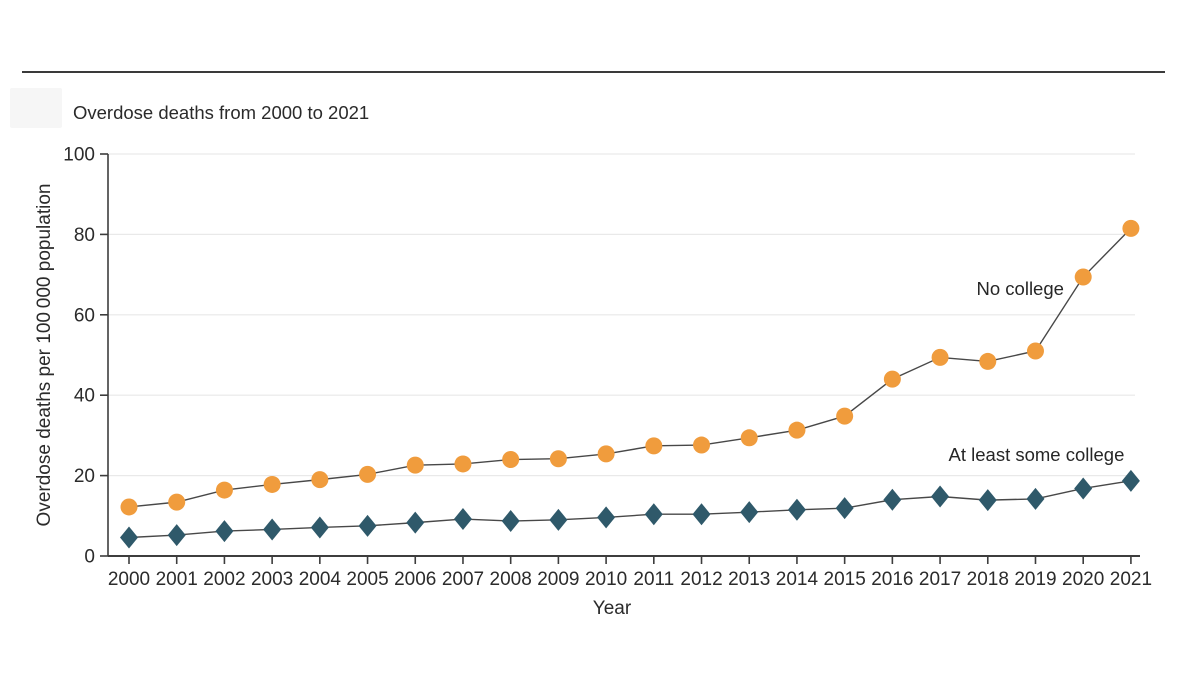 This screenshot has height=696, width=1200. Describe the element at coordinates (701, 579) in the screenshot. I see `x-tick-label: 2012` at that location.